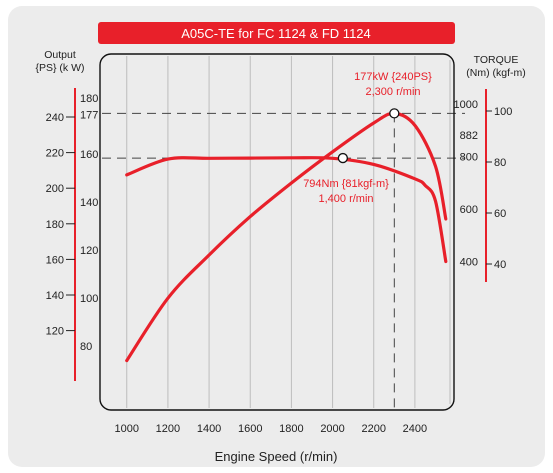 The height and width of the screenshot is (473, 553). What do you see at coordinates (500, 214) in the screenshot?
I see `kgfm-tick-label: 60` at bounding box center [500, 214].